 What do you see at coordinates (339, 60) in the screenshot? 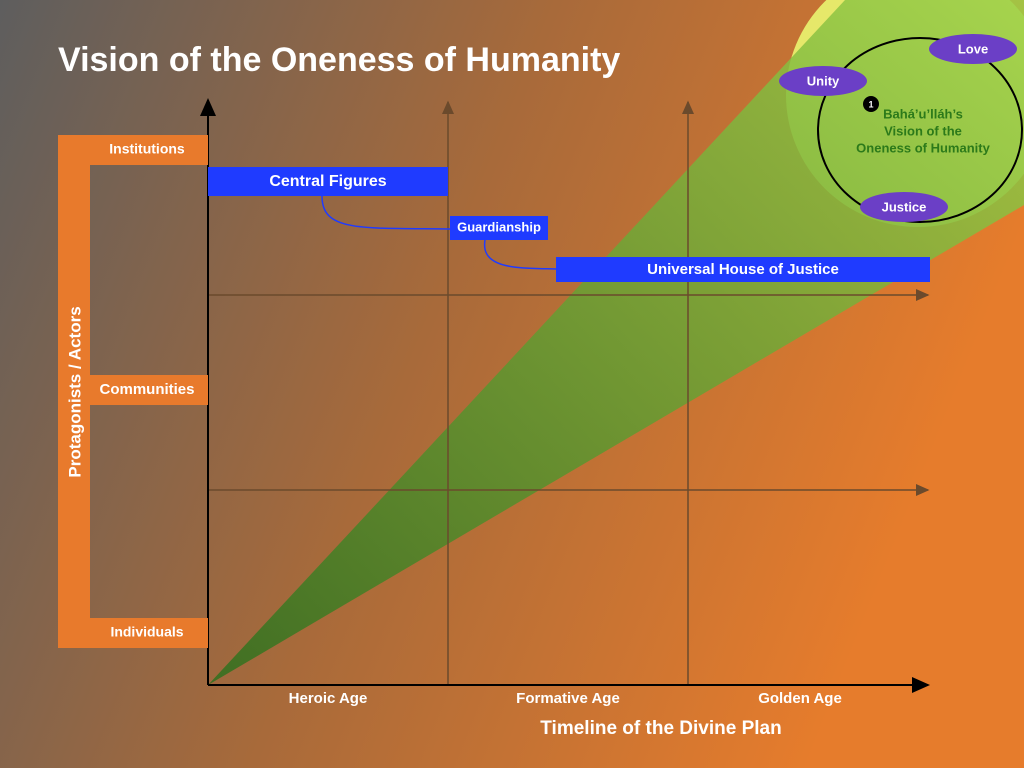
I see `title: Vision of the Oneness of Humanity` at bounding box center [339, 60].